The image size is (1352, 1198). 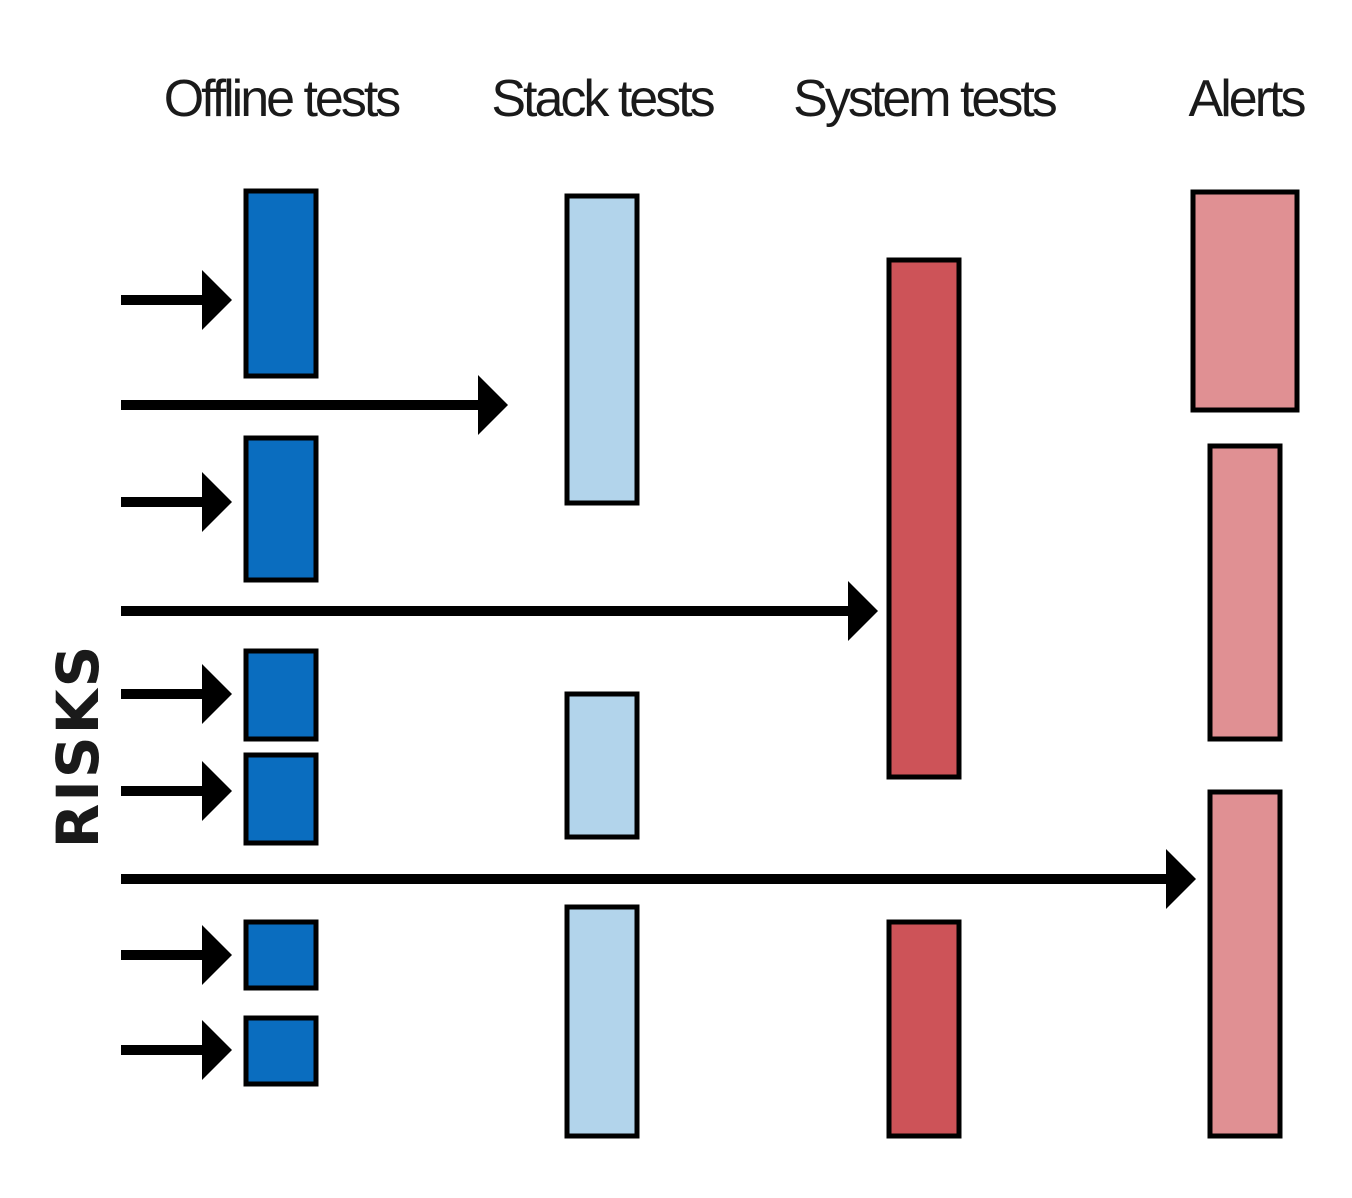 I want to click on stack-tests-boxes, so click(x=602, y=666).